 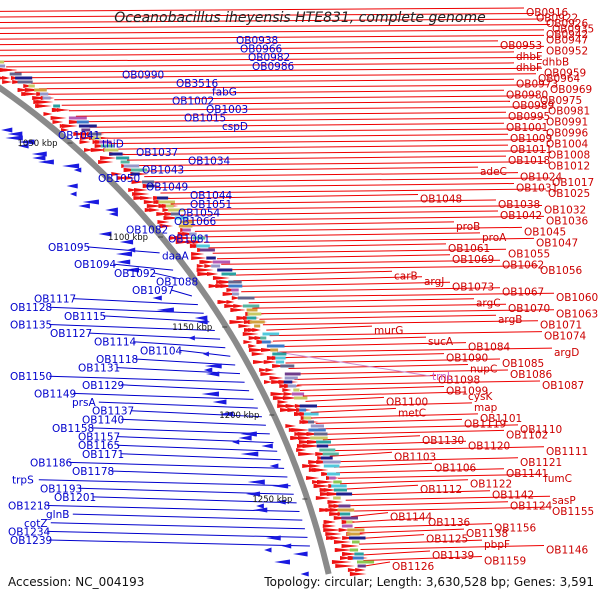 What do you see at coordinates (199, 213) in the screenshot?
I see `gene-label: OB1054` at bounding box center [199, 213].